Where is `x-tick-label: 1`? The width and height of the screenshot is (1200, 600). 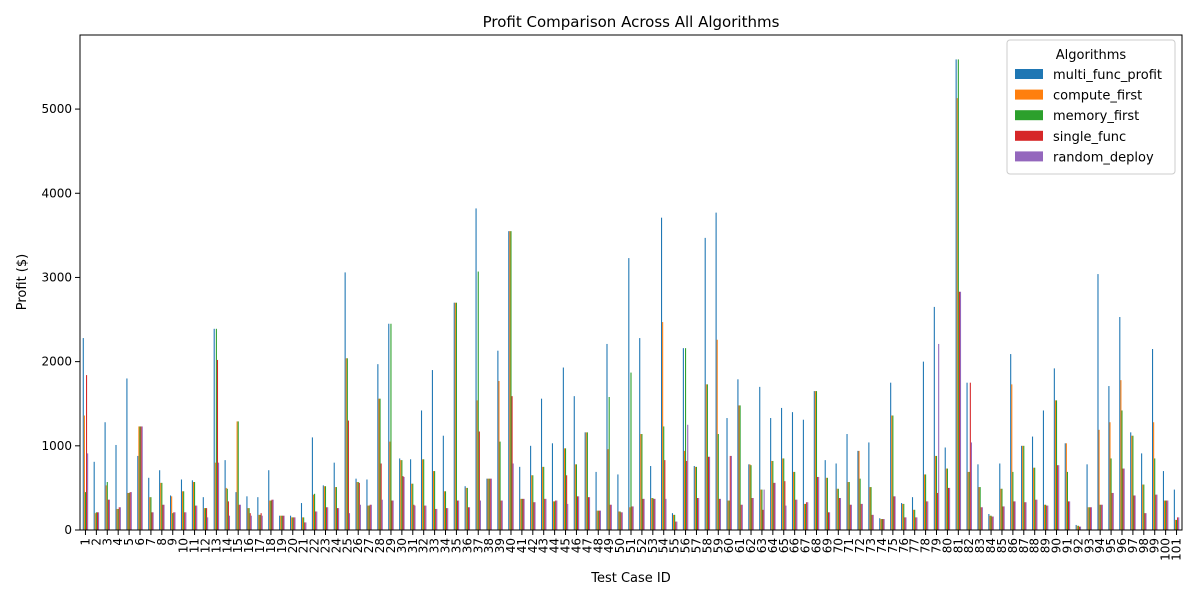
x-tick-label: 1 is located at coordinates (85, 542).